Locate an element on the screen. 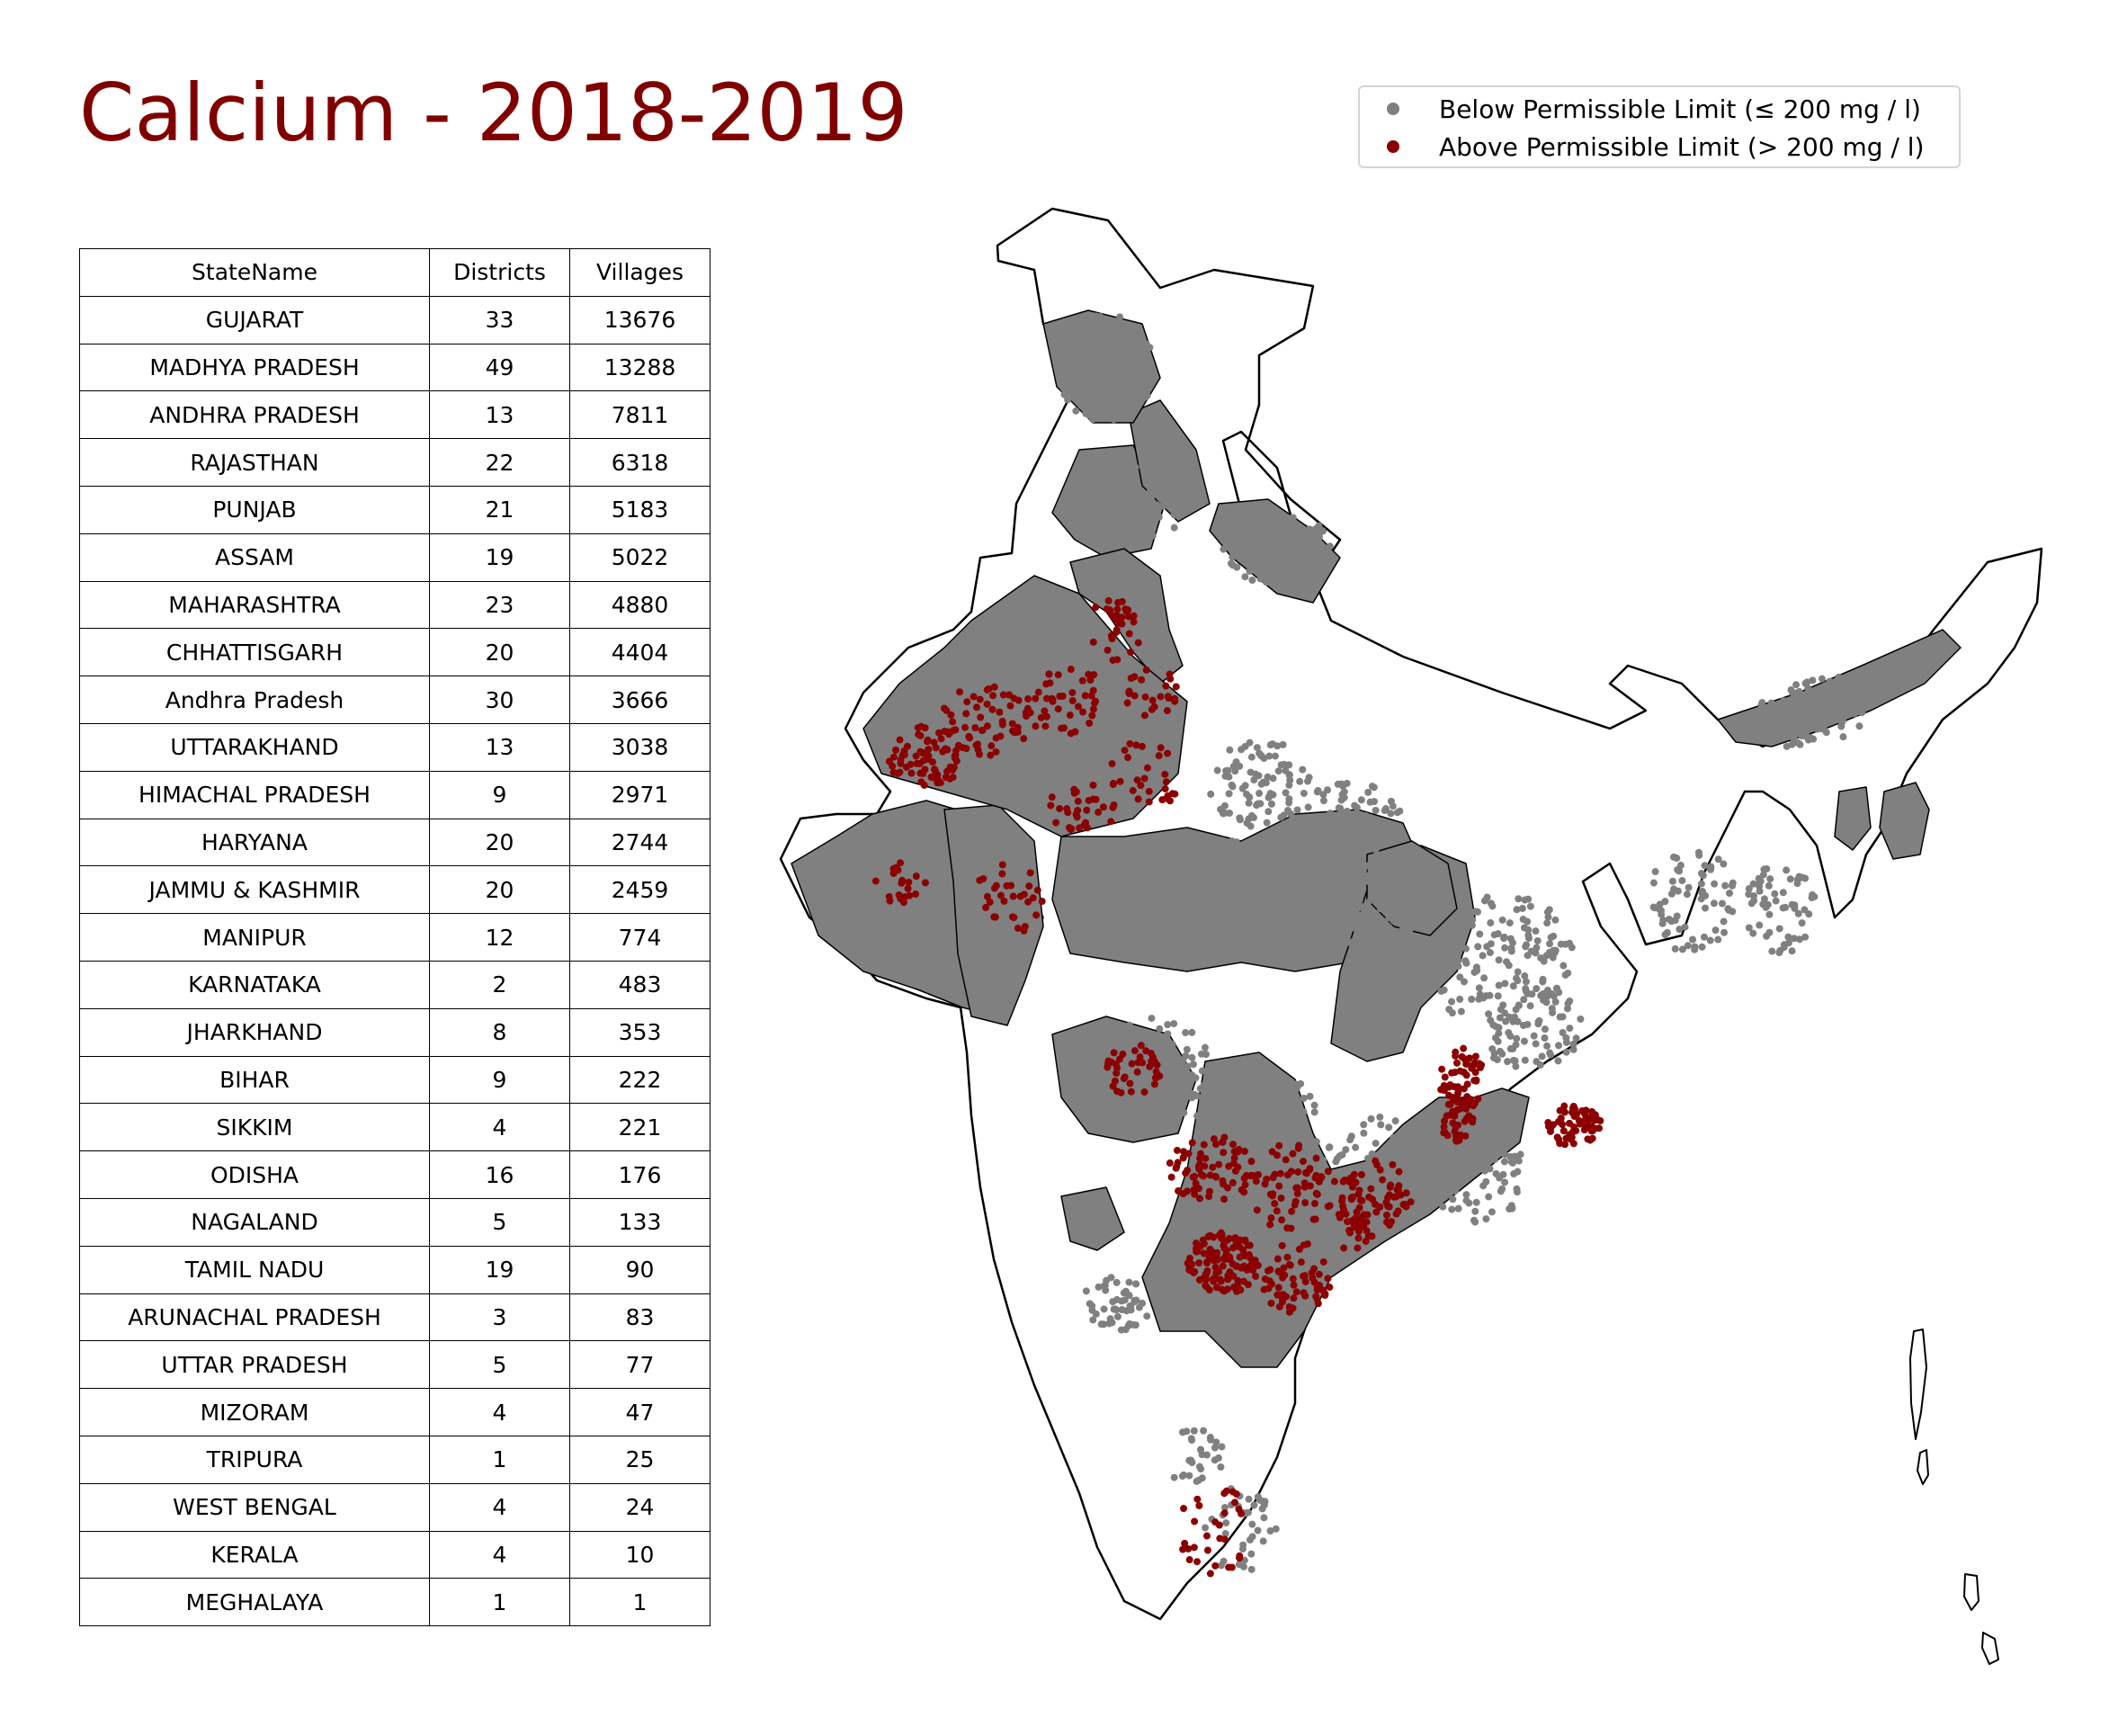  manipur-shape is located at coordinates (1905, 821).